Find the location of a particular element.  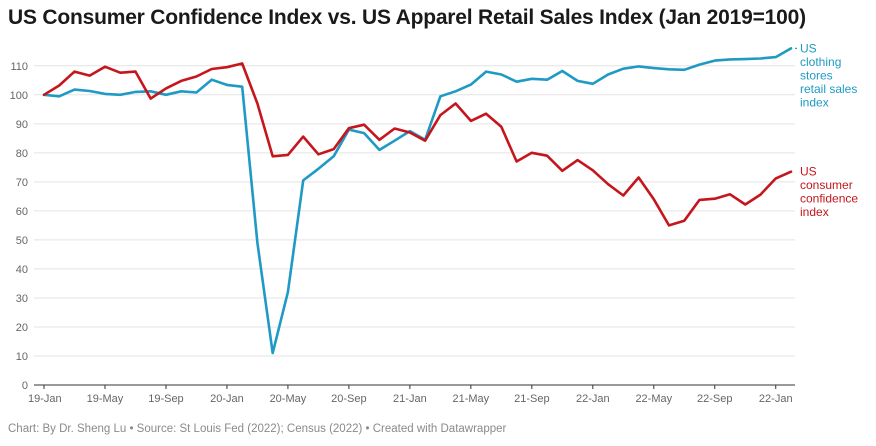

x-tick-label: 22-May is located at coordinates (653, 399).